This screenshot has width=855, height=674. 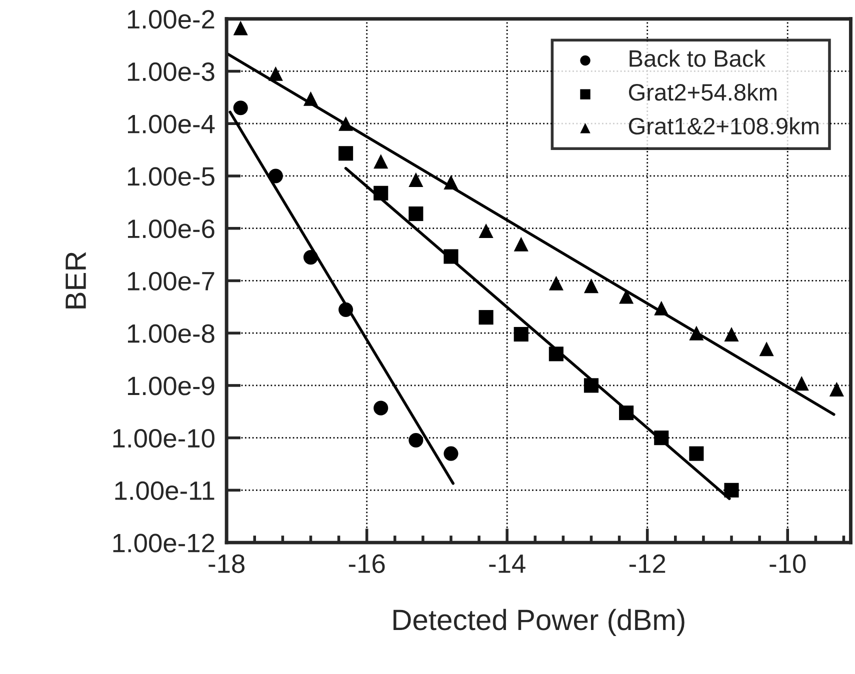 What do you see at coordinates (507, 563) in the screenshot?
I see `x-tick-label: -14` at bounding box center [507, 563].